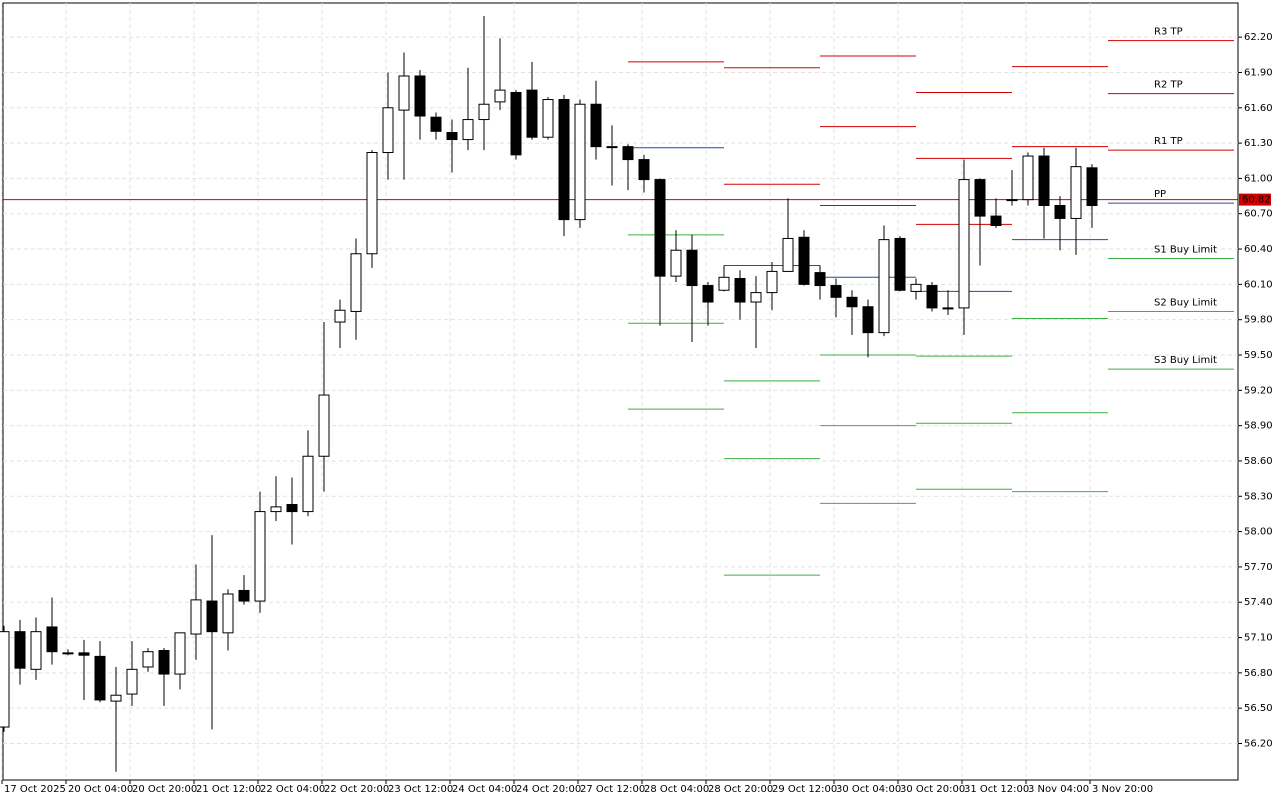  I want to click on x-tick-label: 22 Oct 20:00, so click(356, 789).